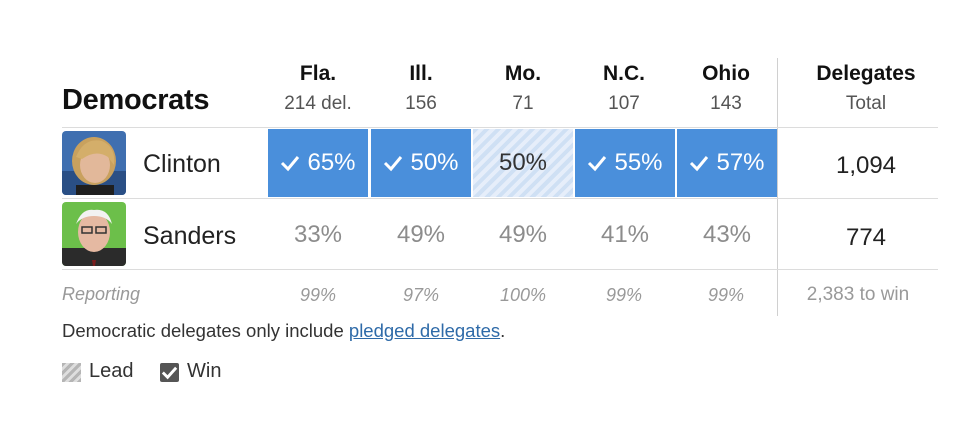 The height and width of the screenshot is (435, 977). What do you see at coordinates (204, 371) in the screenshot?
I see `win-legend-label: Win` at bounding box center [204, 371].